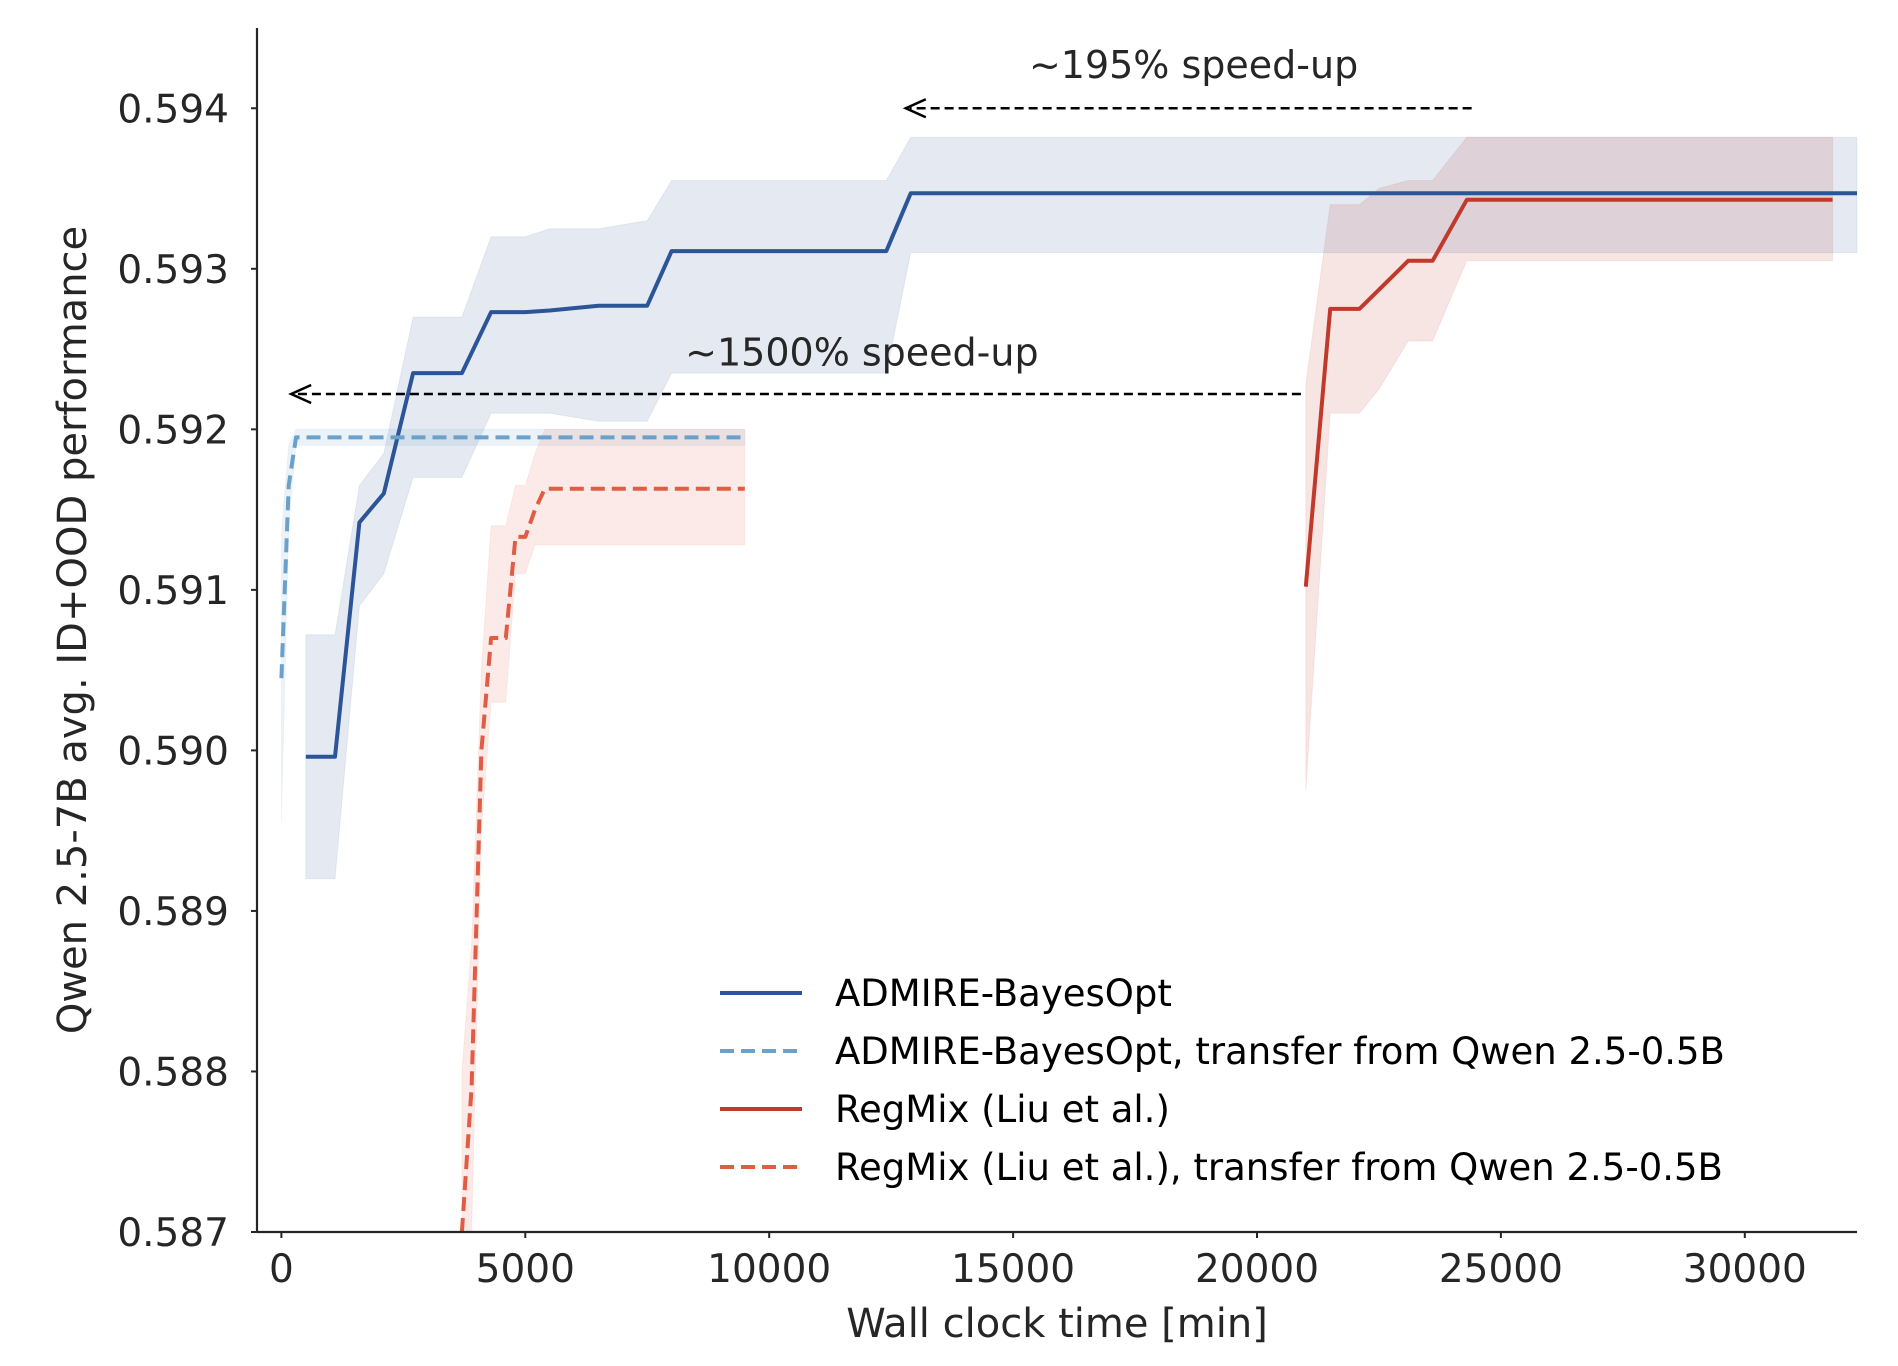 This screenshot has width=1898, height=1366. What do you see at coordinates (769, 1269) in the screenshot?
I see `x-tick-label-2: 10000` at bounding box center [769, 1269].